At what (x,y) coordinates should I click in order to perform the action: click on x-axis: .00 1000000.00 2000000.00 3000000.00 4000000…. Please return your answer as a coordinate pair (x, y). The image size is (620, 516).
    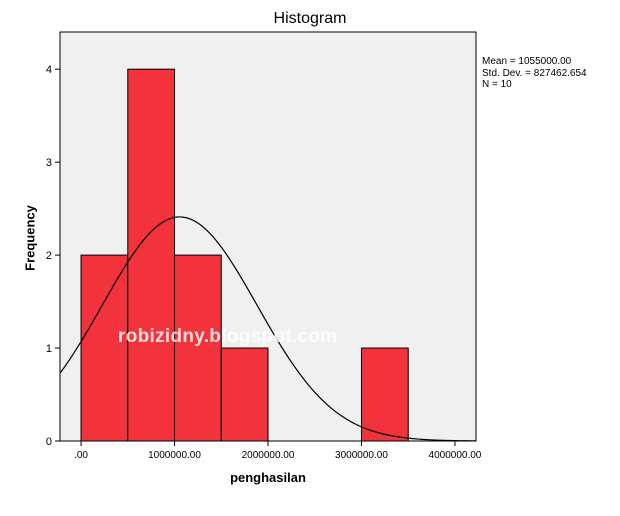
    Looking at the image, I should click on (278, 451).